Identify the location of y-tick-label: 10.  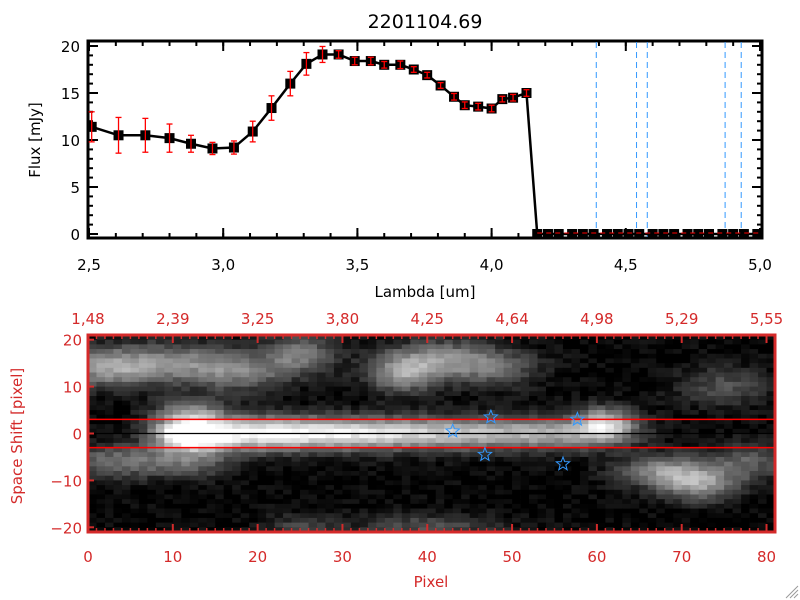
(70, 141).